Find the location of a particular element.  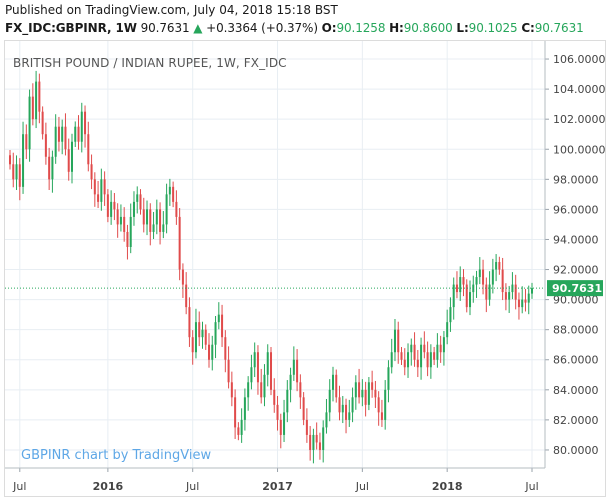

open-value: 90.1258 is located at coordinates (361, 28).